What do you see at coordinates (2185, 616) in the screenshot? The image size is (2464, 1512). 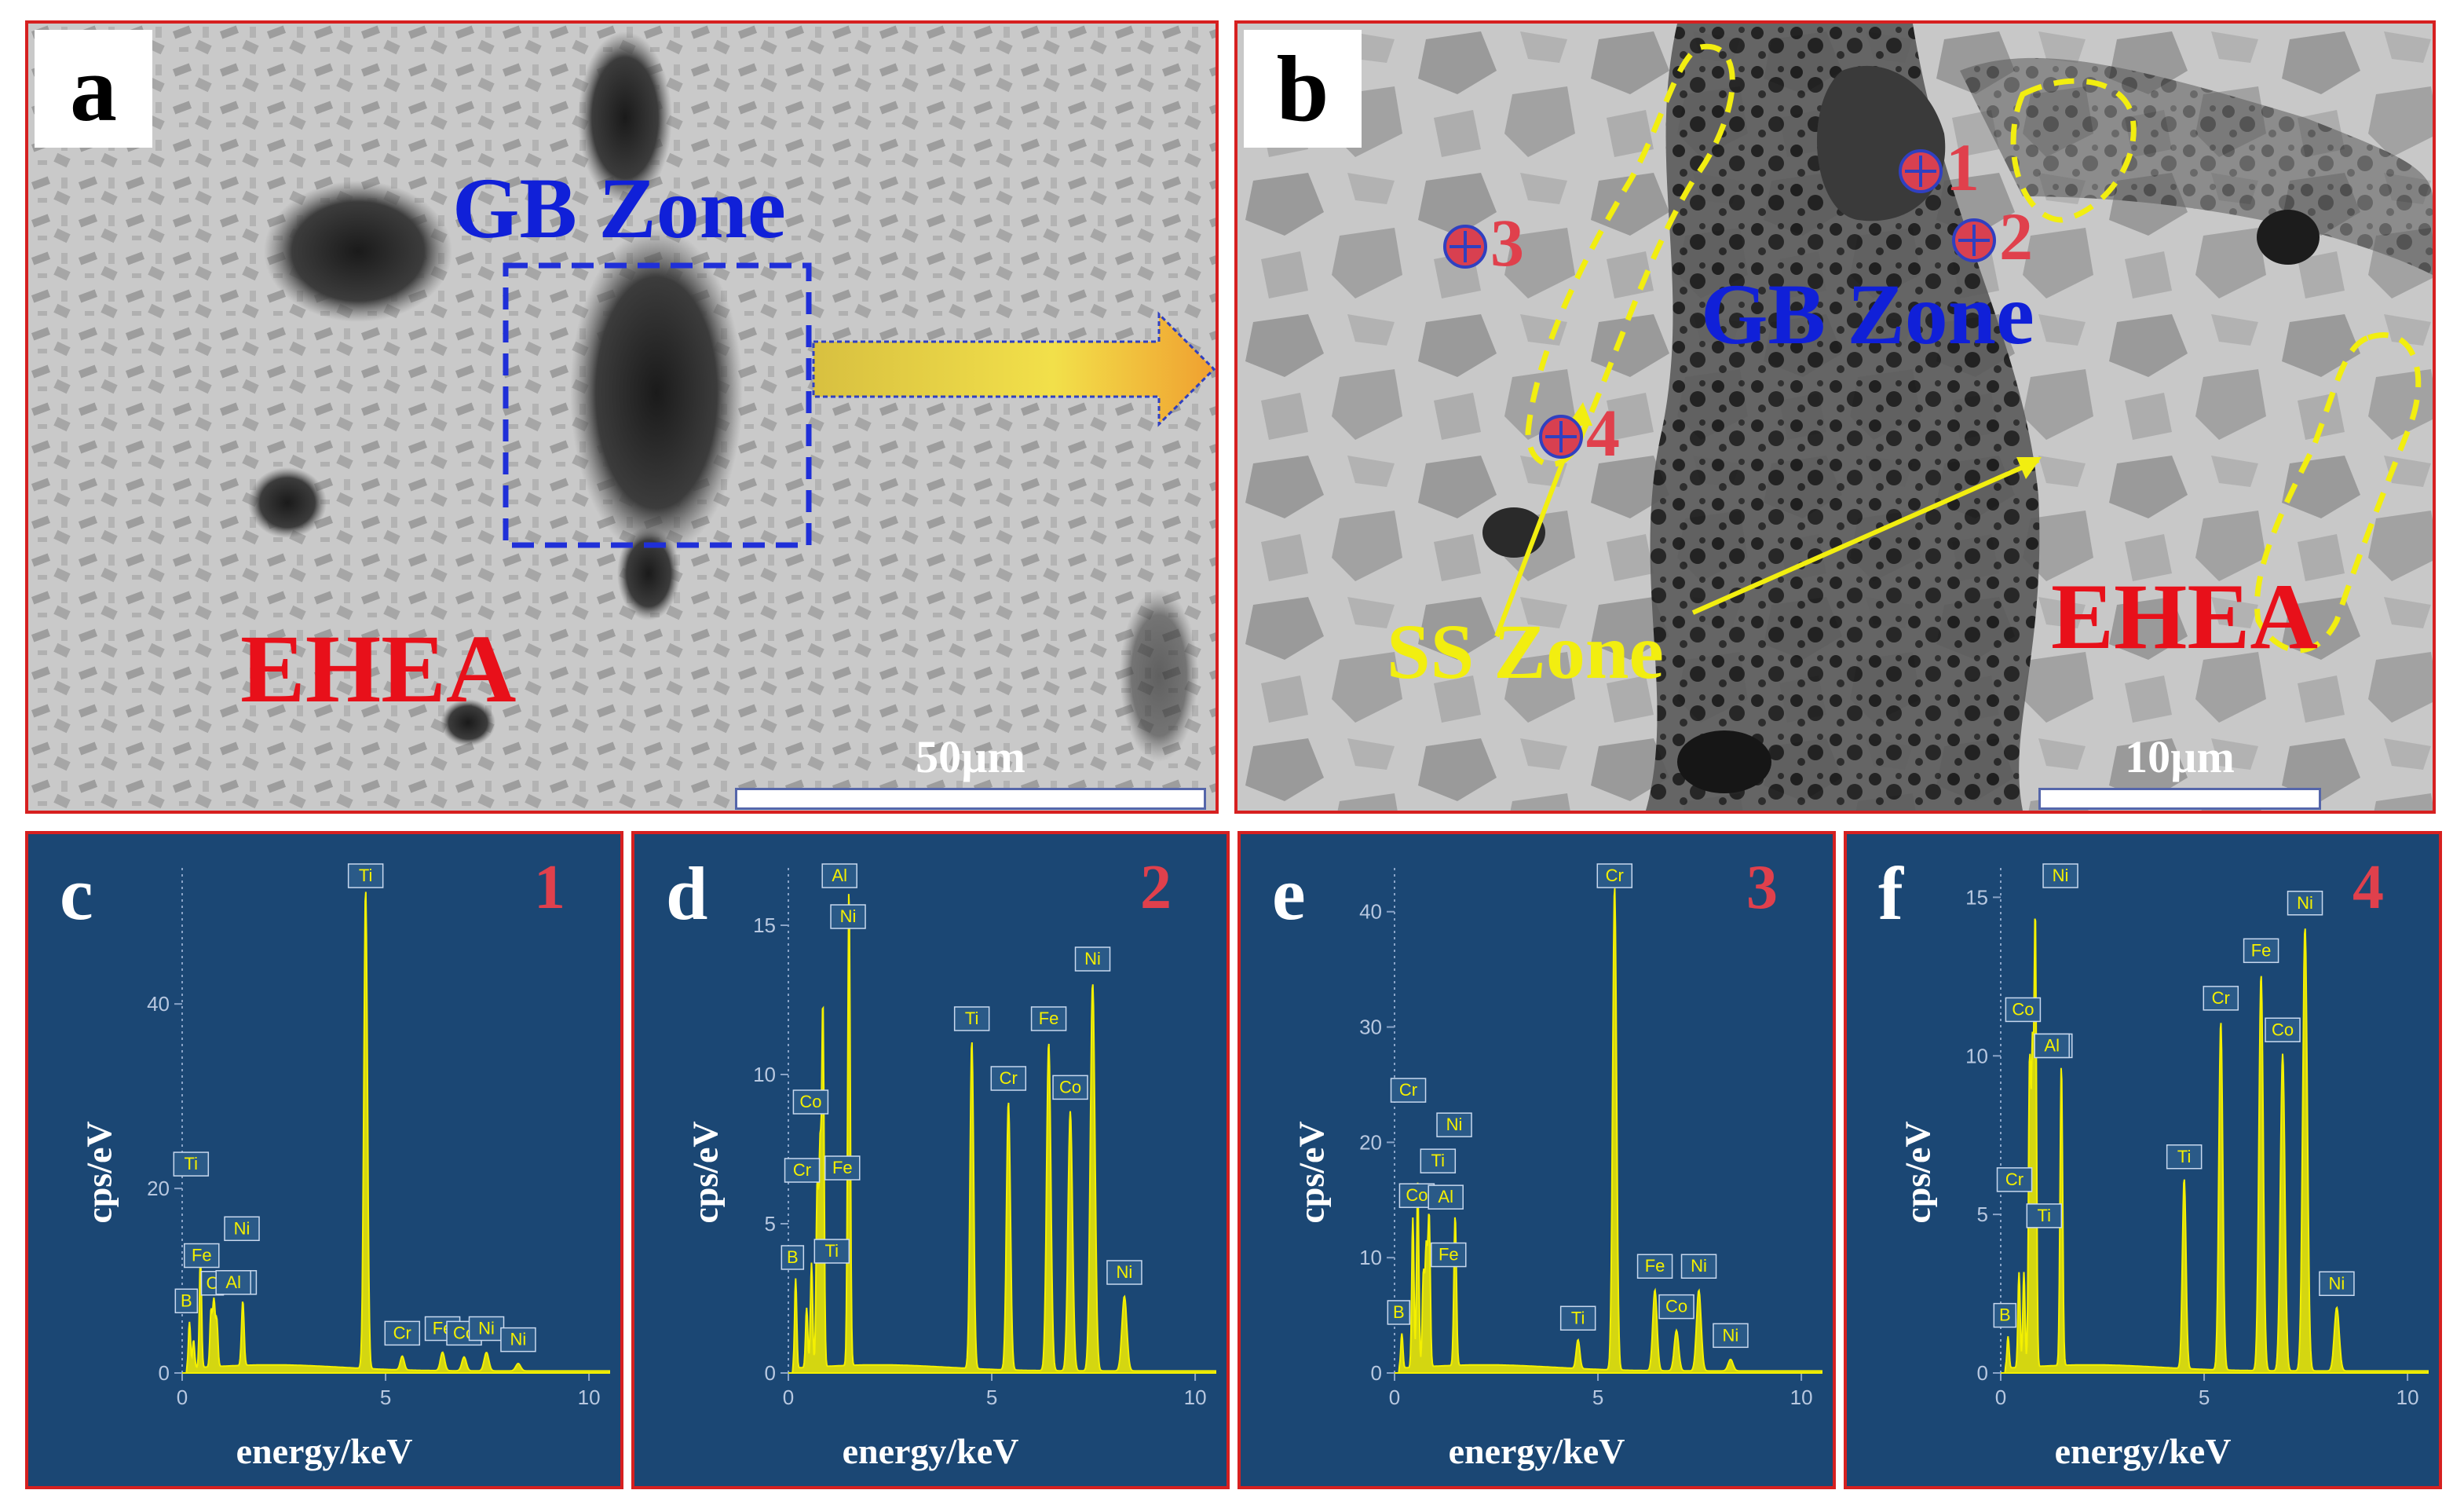 I see `ehea-label-b: EHEA` at bounding box center [2185, 616].